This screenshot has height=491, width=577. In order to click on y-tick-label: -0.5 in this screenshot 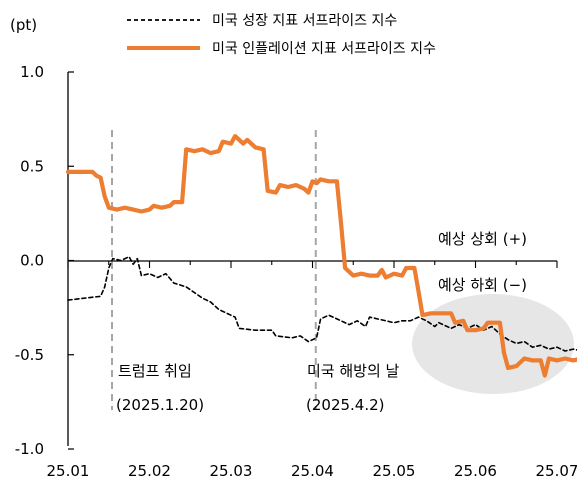, I will do `click(29, 355)`.